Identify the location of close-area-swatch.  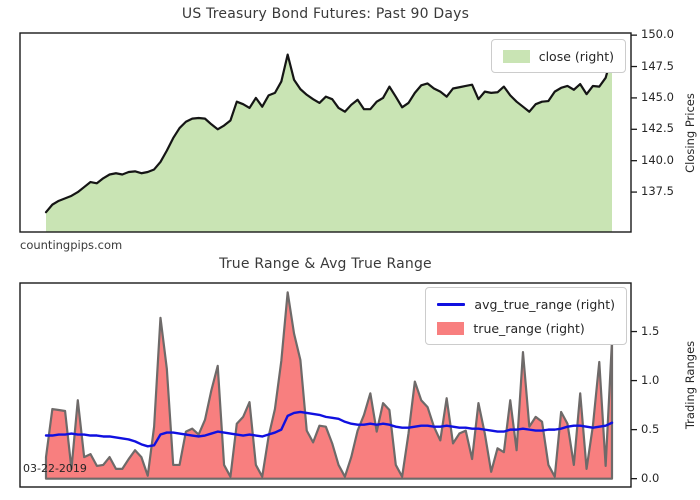
(516, 56).